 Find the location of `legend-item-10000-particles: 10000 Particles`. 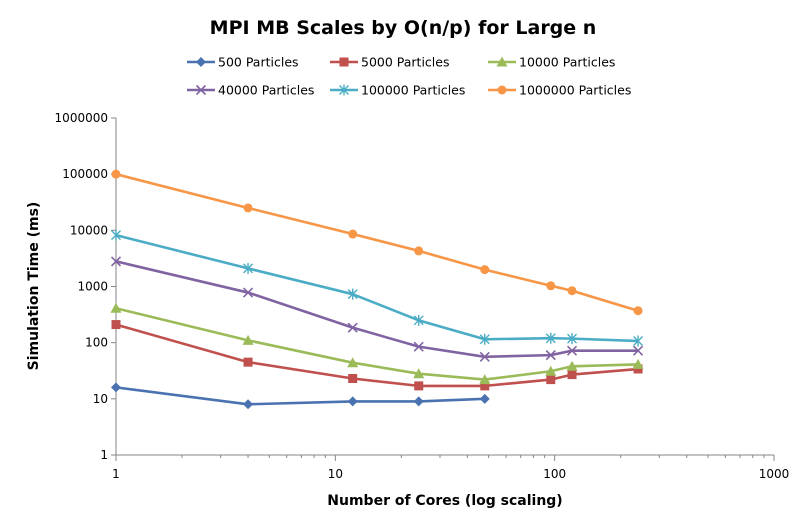

legend-item-10000-particles: 10000 Particles is located at coordinates (551, 62).